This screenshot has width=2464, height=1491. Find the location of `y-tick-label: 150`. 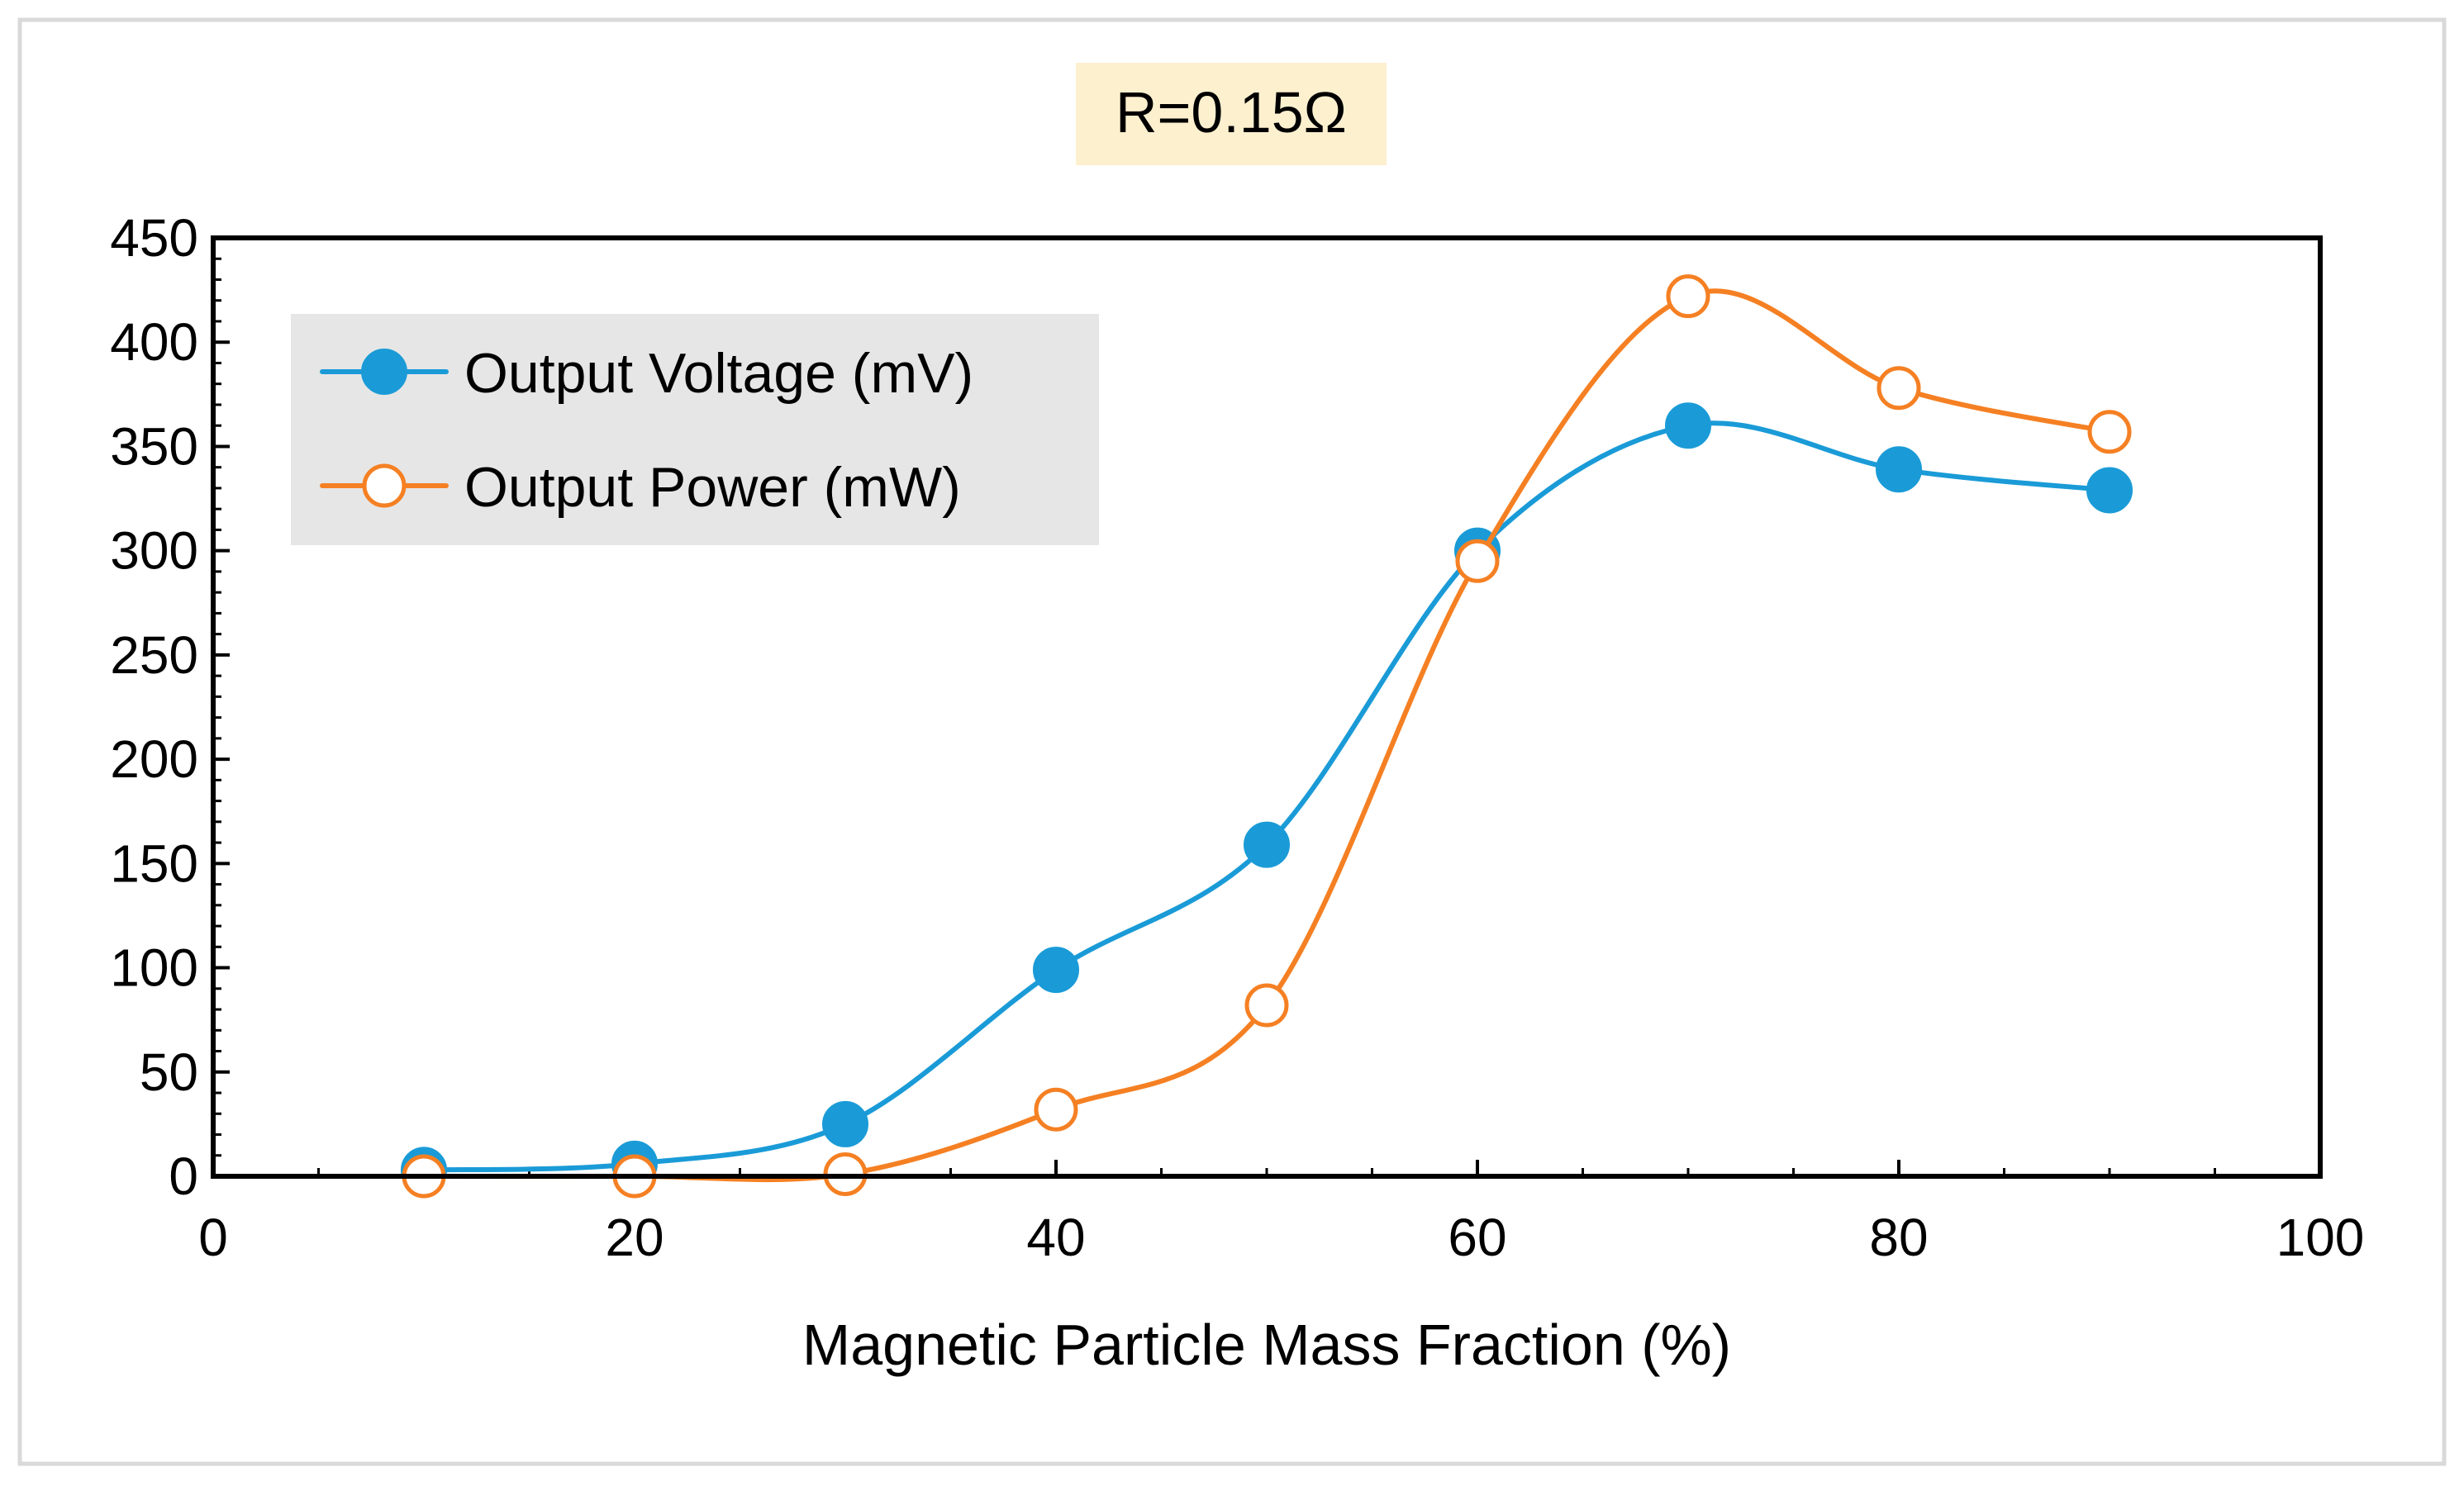

y-tick-label: 150 is located at coordinates (154, 863).